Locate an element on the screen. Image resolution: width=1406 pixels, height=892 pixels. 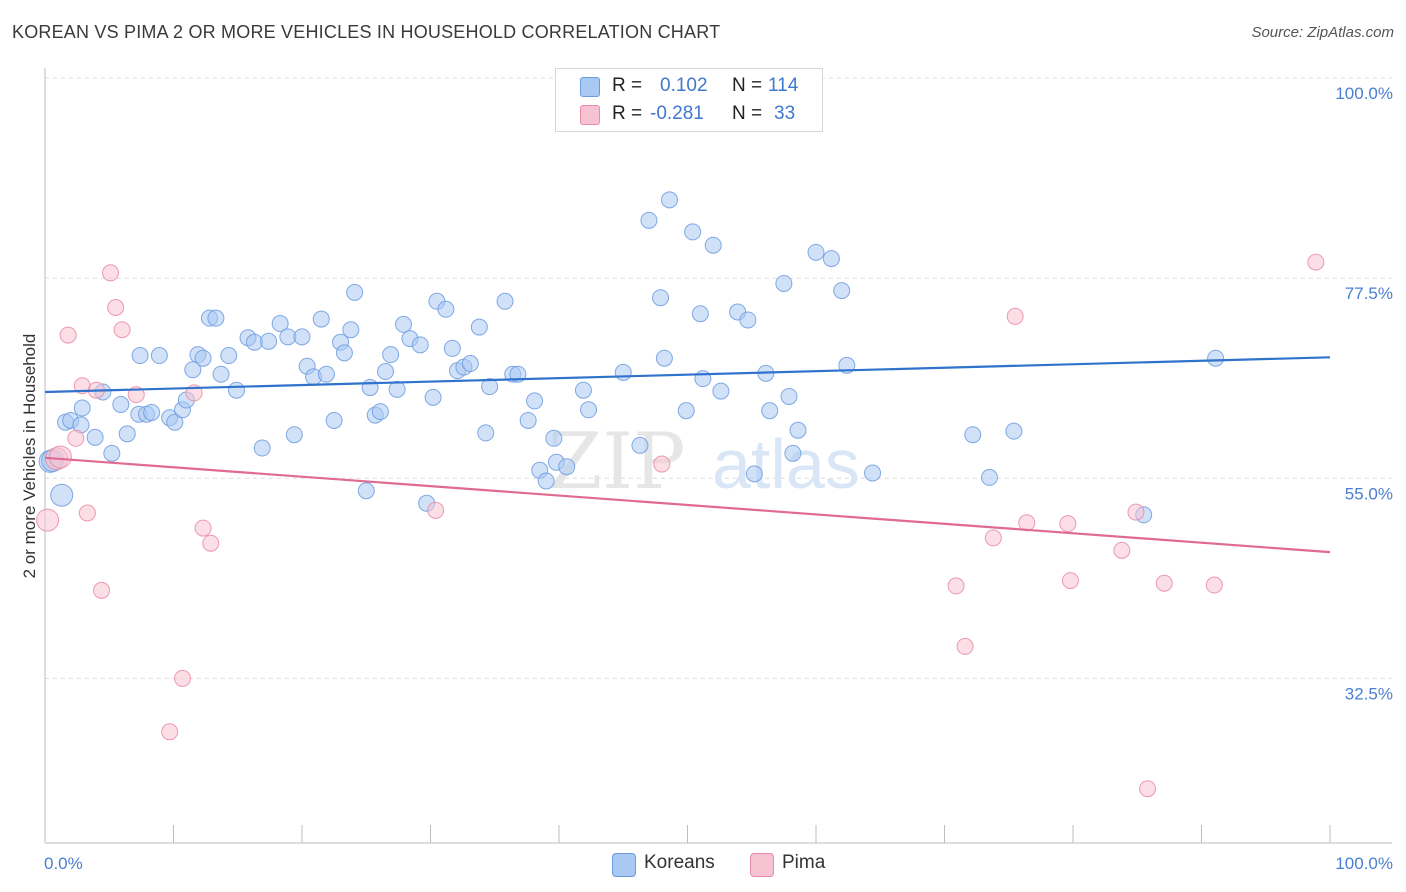
legend-n-value: 114 is located at coordinates (783, 85).